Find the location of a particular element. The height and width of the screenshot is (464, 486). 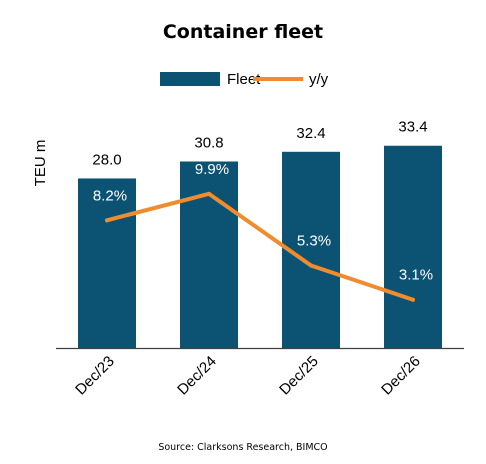

bar-value-label: 33.4 is located at coordinates (412, 127).